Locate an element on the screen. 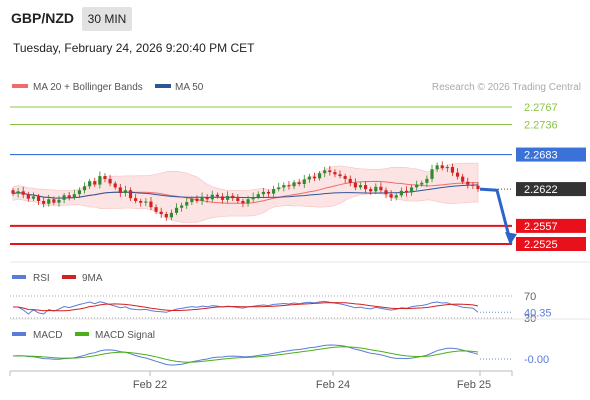  rsi-level-label-0: 70 is located at coordinates (530, 297).